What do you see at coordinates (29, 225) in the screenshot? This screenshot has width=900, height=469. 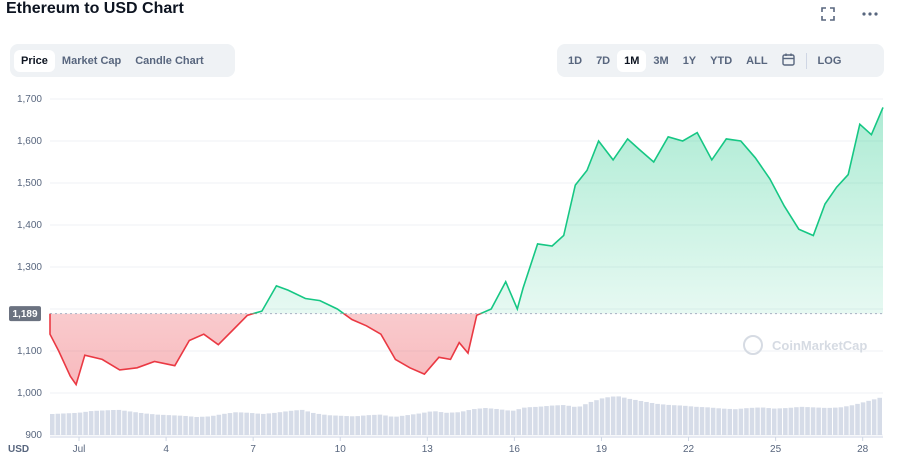 I see `y-tick-label: 1,400` at bounding box center [29, 225].